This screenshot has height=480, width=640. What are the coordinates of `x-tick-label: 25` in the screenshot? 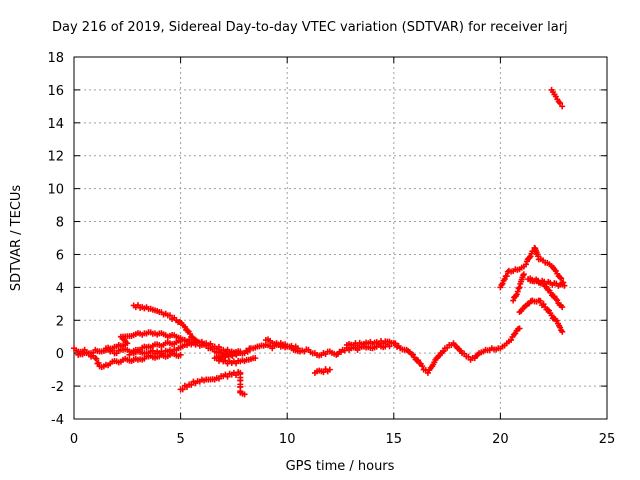 It's located at (607, 439).